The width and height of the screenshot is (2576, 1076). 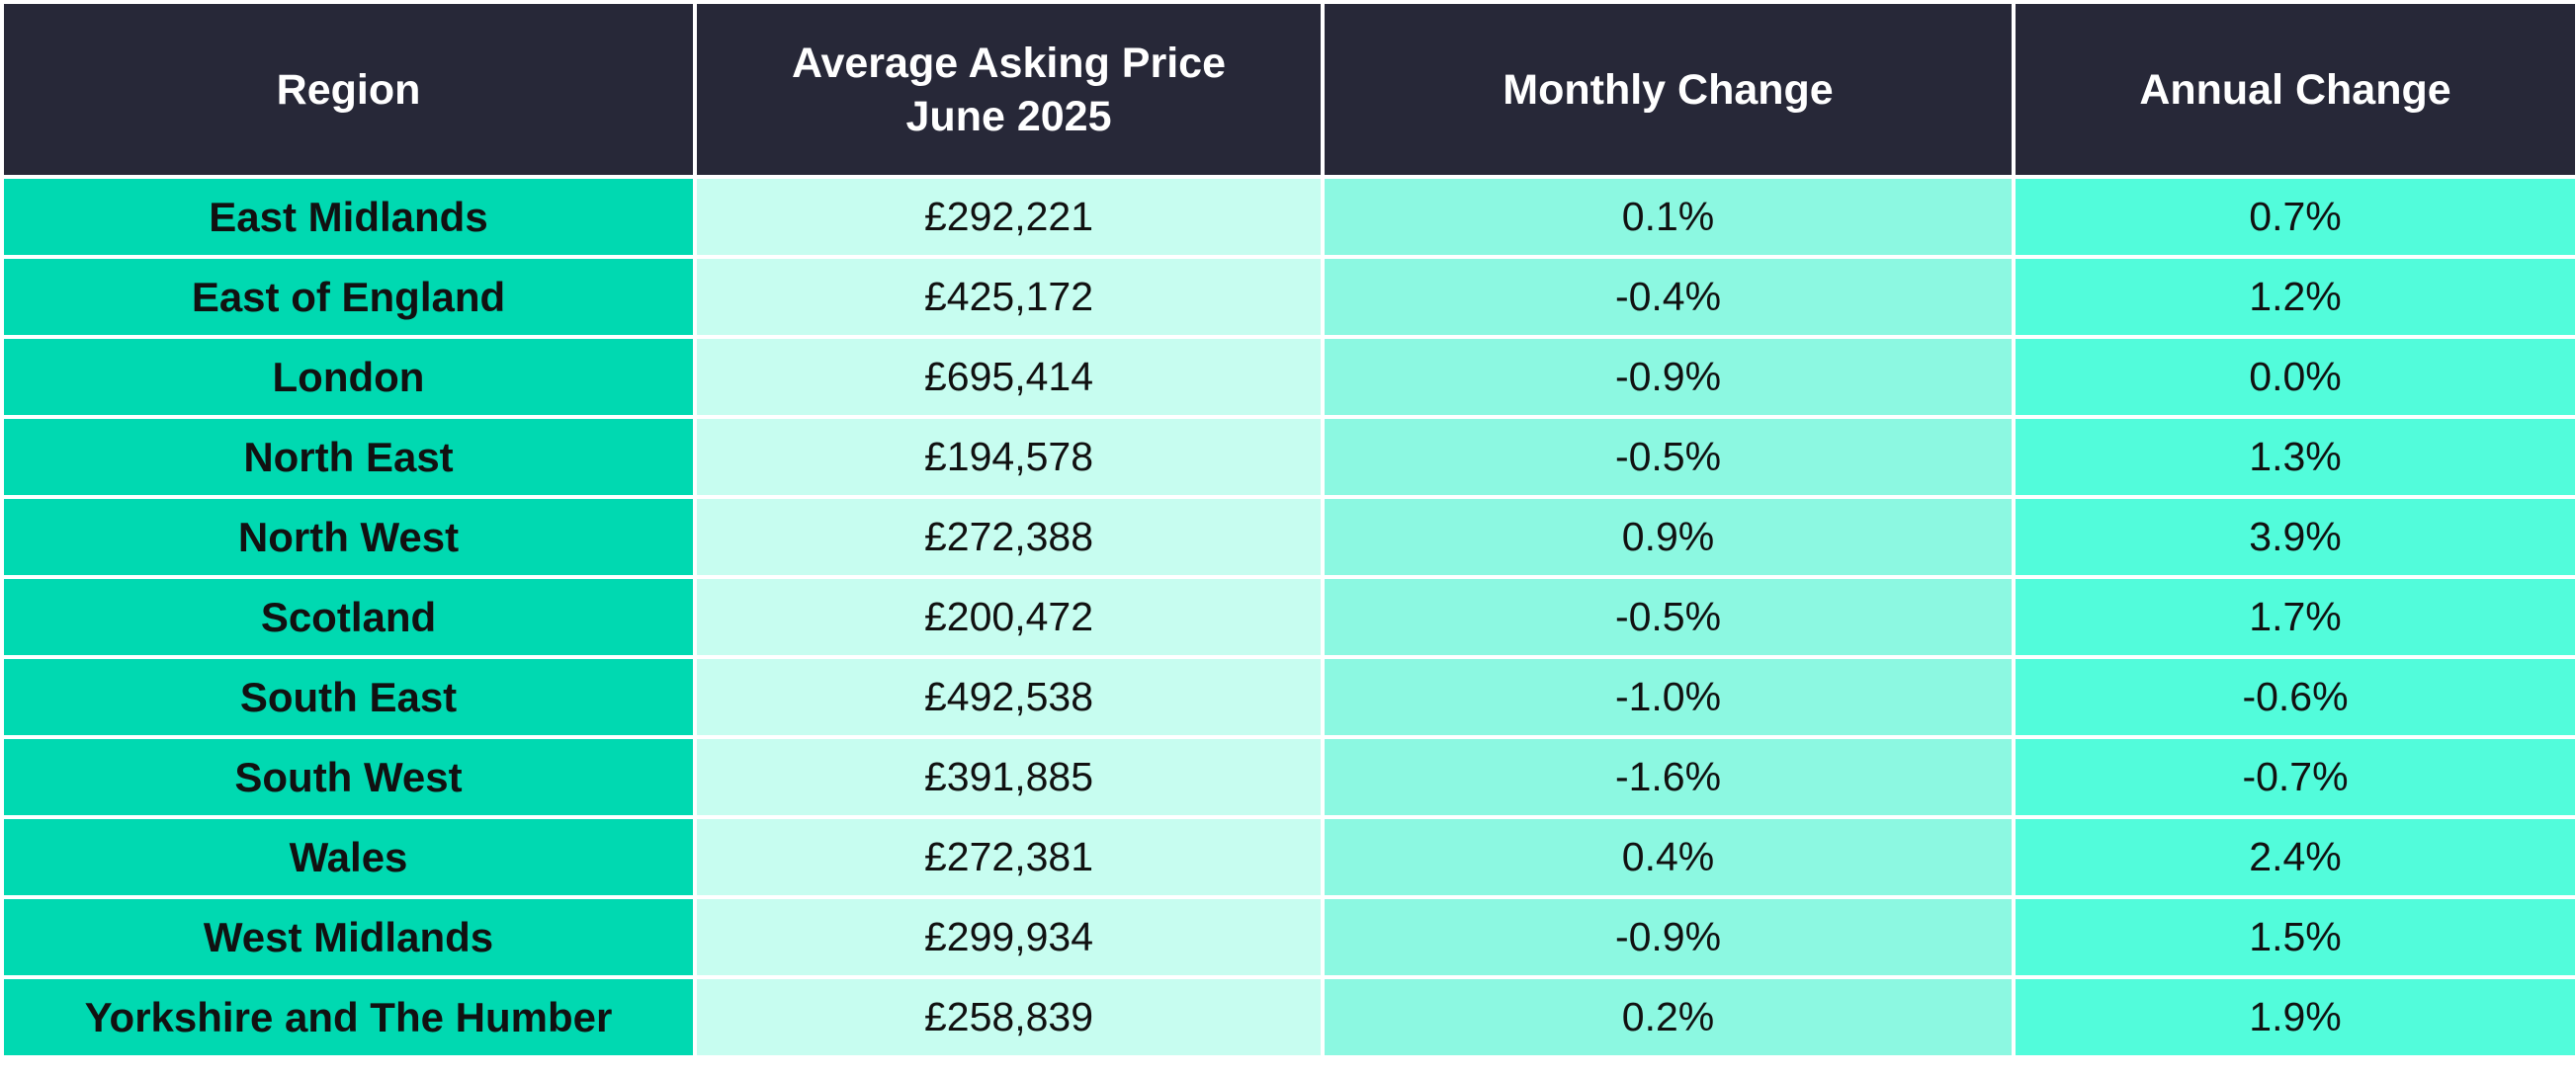 I want to click on region-cell: London, so click(x=348, y=377).